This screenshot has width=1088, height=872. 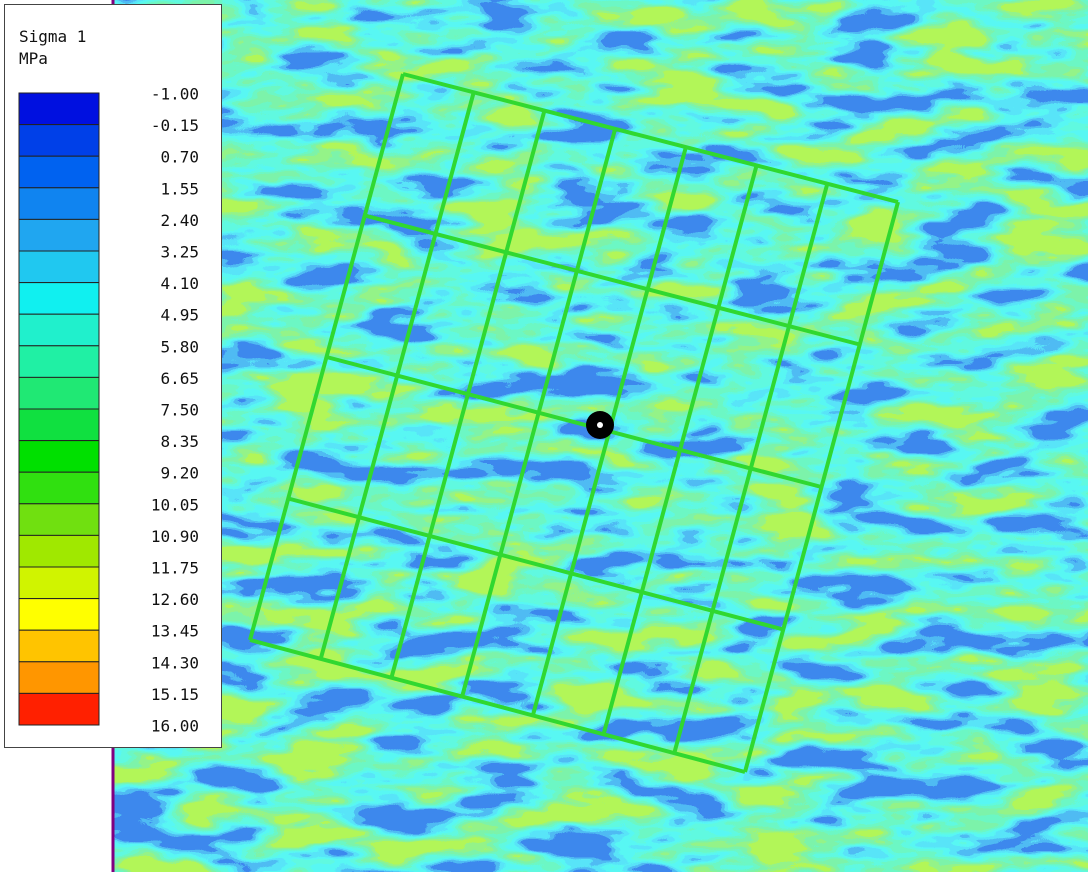 What do you see at coordinates (179, 157) in the screenshot?
I see `legend-label: 0.70` at bounding box center [179, 157].